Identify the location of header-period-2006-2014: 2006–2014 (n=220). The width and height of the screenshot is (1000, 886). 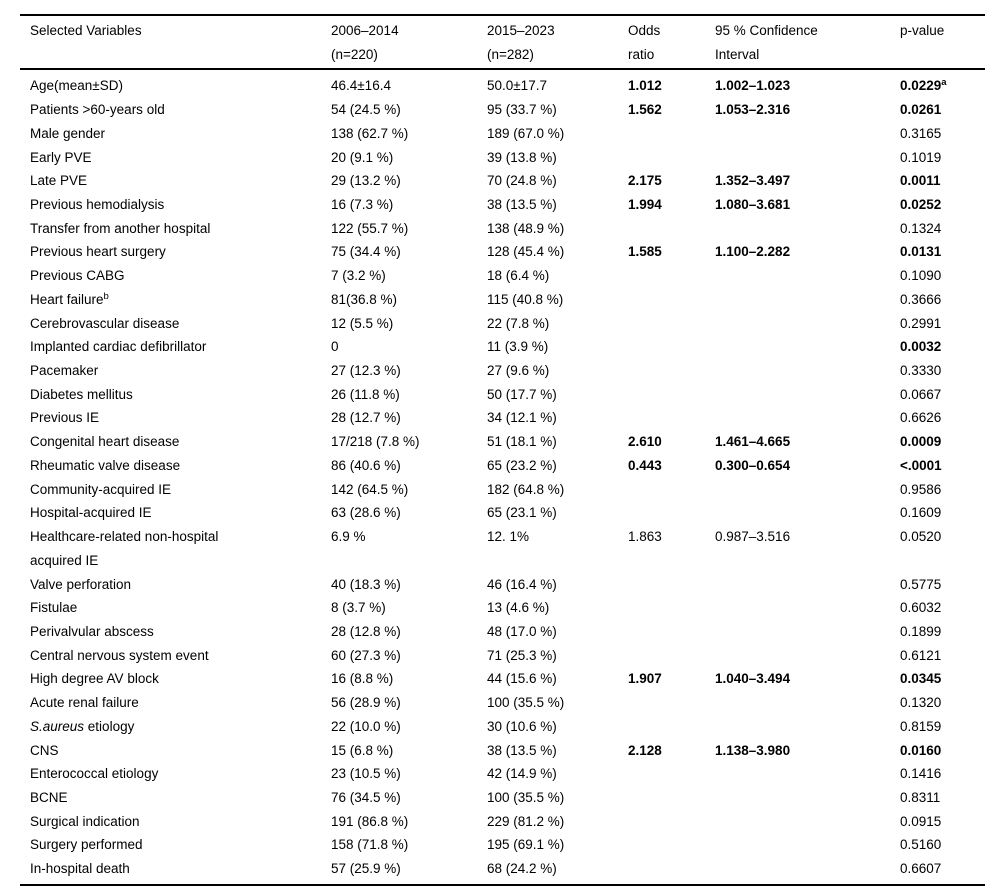
(409, 43).